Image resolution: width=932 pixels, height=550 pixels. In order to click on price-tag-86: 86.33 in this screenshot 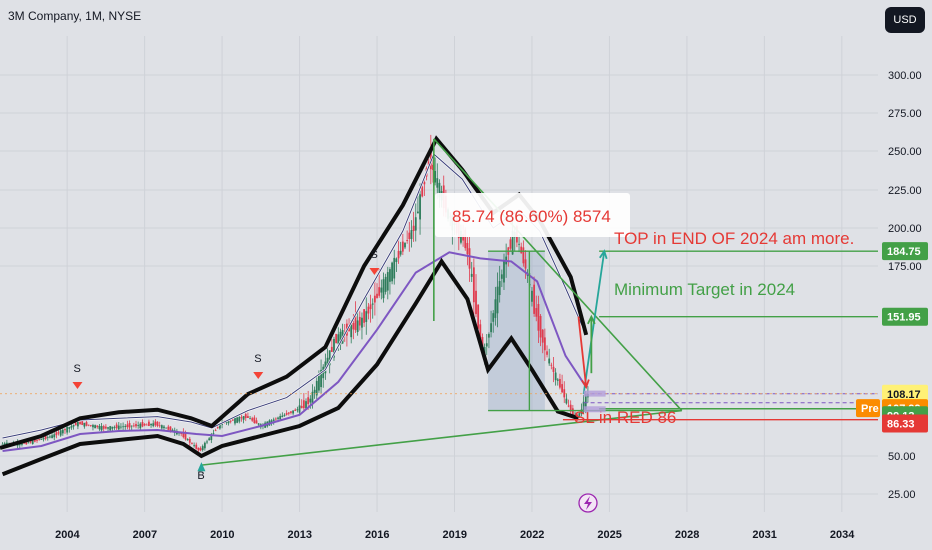, I will do `click(901, 425)`.